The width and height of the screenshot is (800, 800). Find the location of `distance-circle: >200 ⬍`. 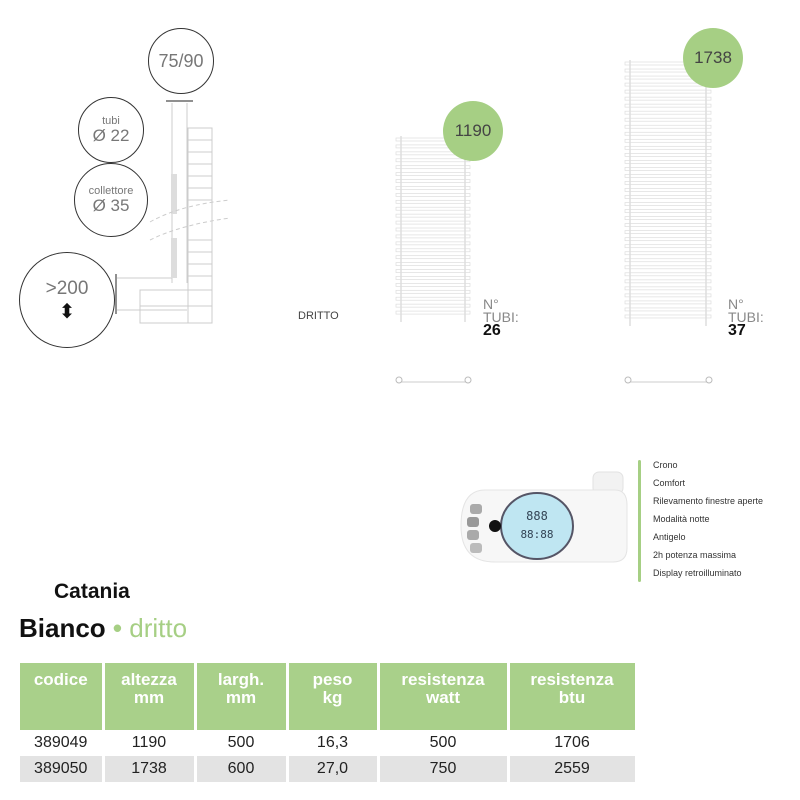

distance-circle: >200 ⬍ is located at coordinates (67, 300).